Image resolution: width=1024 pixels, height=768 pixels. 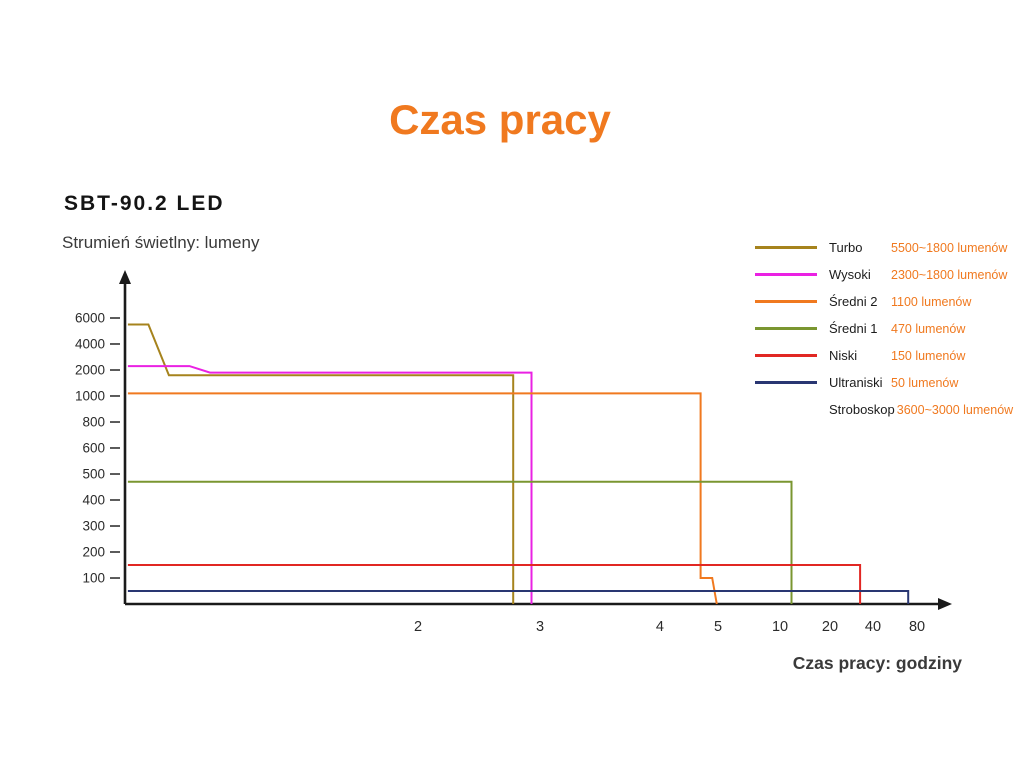 What do you see at coordinates (931, 301) in the screenshot?
I see `legend-value: 1100 lumenów` at bounding box center [931, 301].